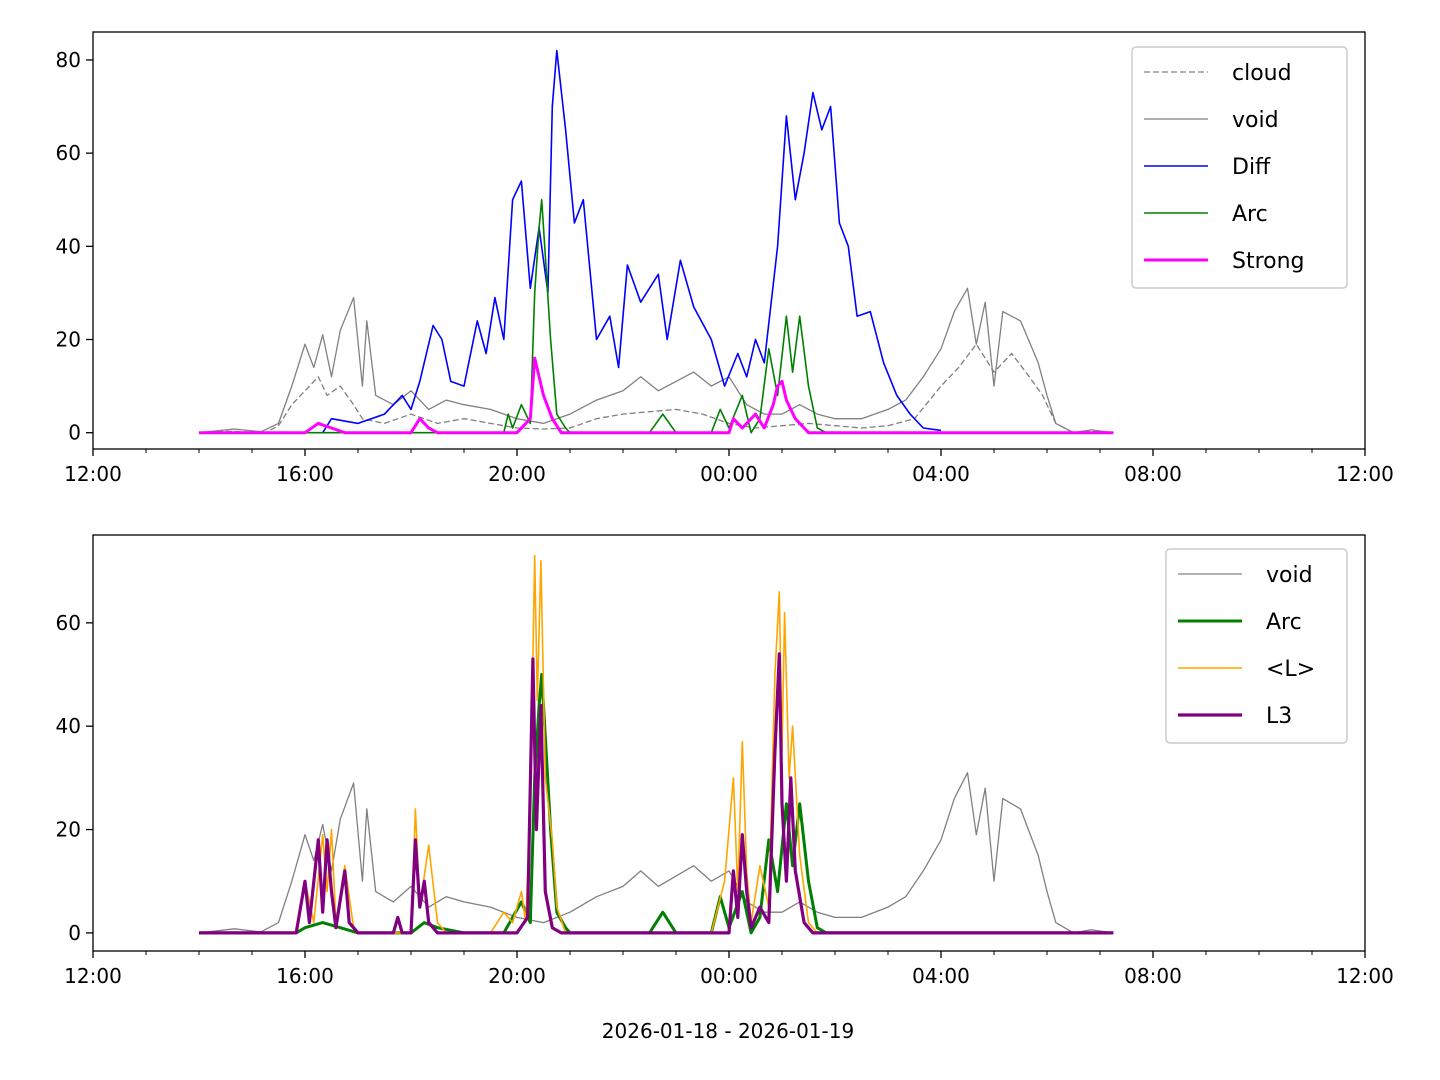 This screenshot has width=1440, height=1080. What do you see at coordinates (656, 395) in the screenshot?
I see `series-line-strong` at bounding box center [656, 395].